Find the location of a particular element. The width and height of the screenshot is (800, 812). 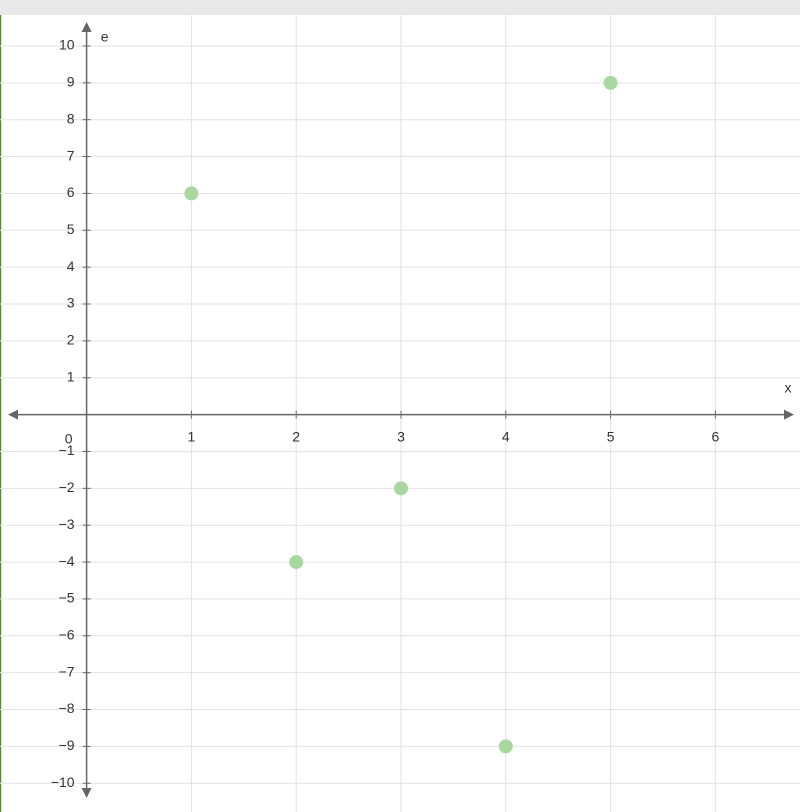

y-tick-label: −4 is located at coordinates (67, 561).